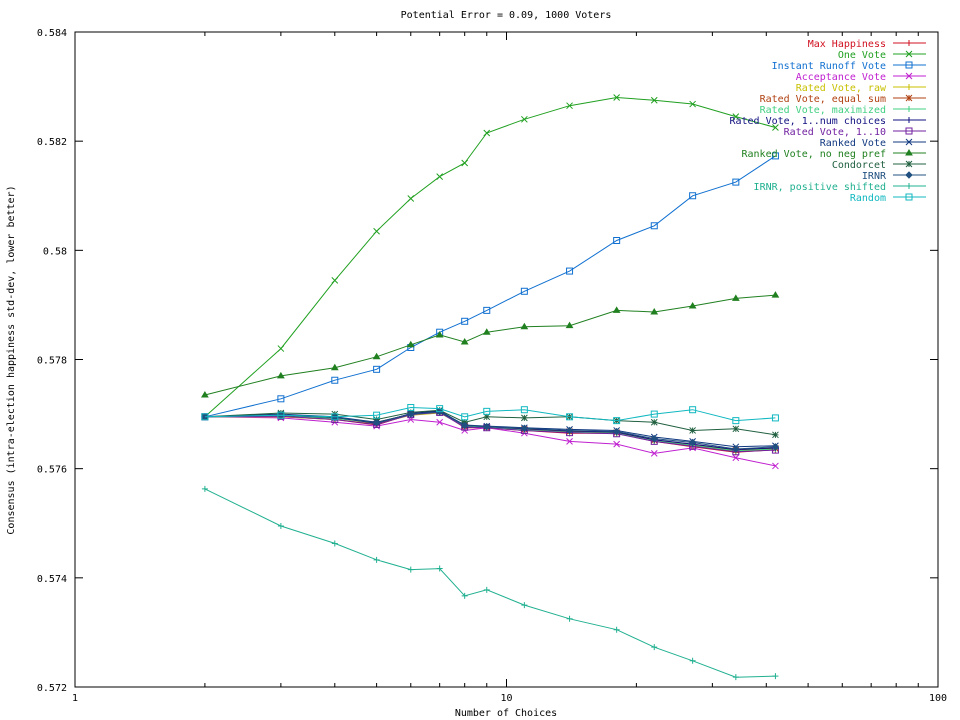 This screenshot has width=960, height=720. I want to click on legend-item: Instant Runoff Vote, so click(849, 66).